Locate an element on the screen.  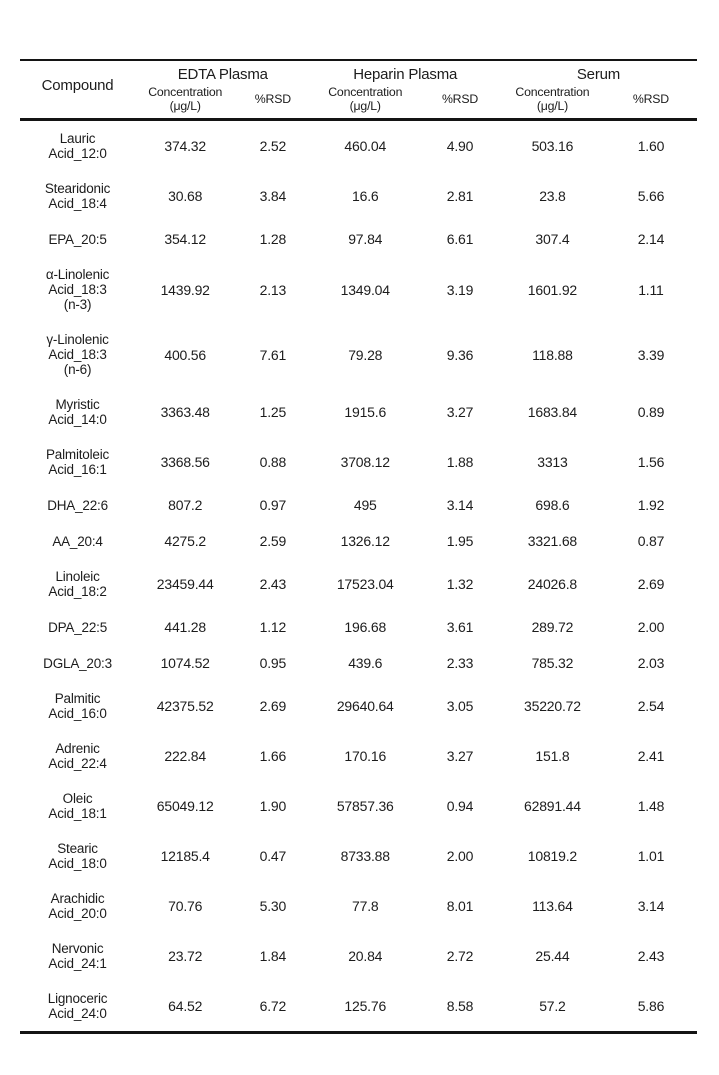
concentration-cell: 62891.44 is located at coordinates (552, 806).